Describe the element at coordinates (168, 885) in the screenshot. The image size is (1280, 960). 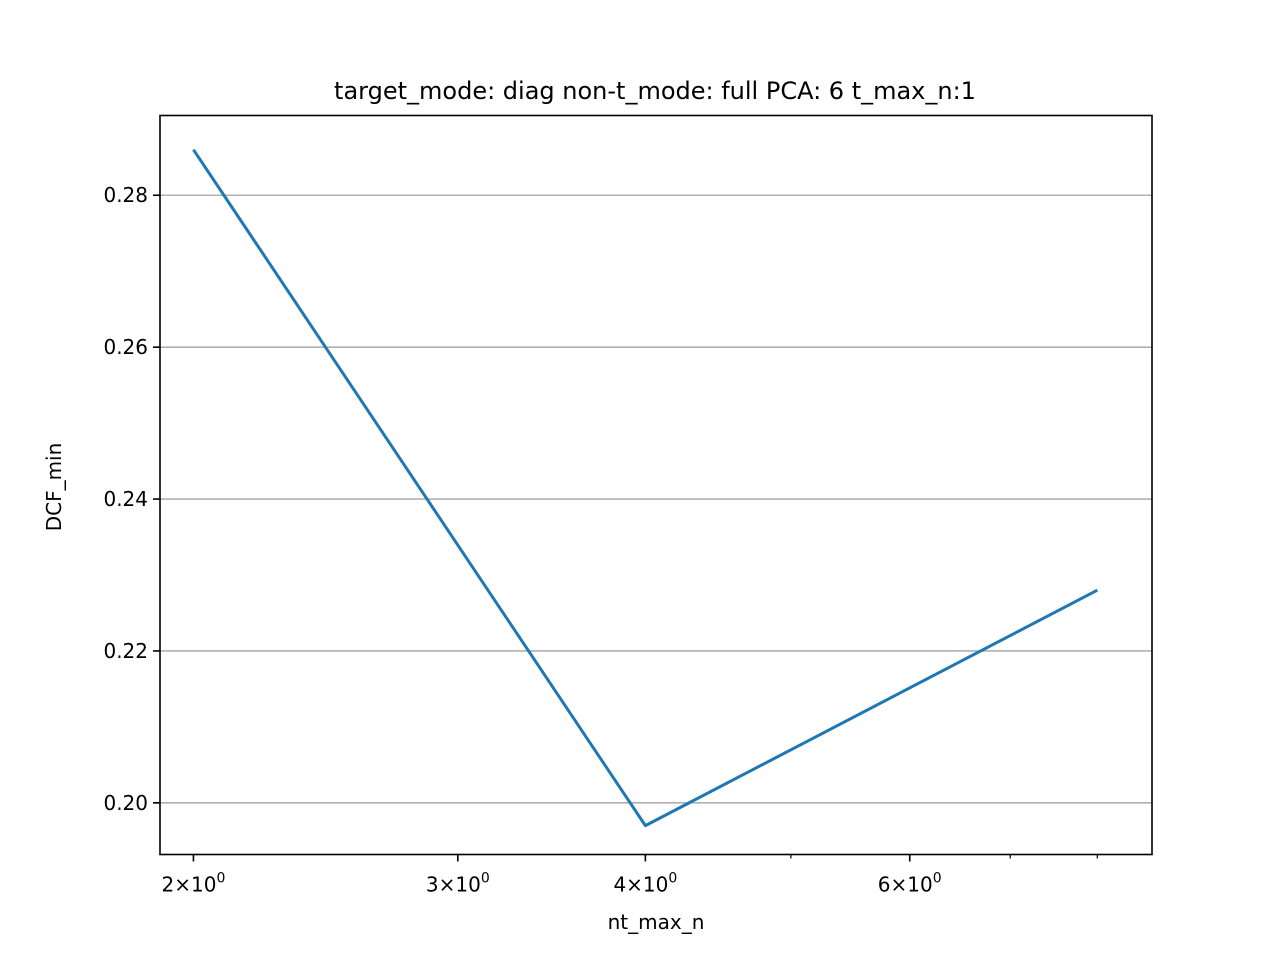
I see `x-tick-base: 2` at that location.